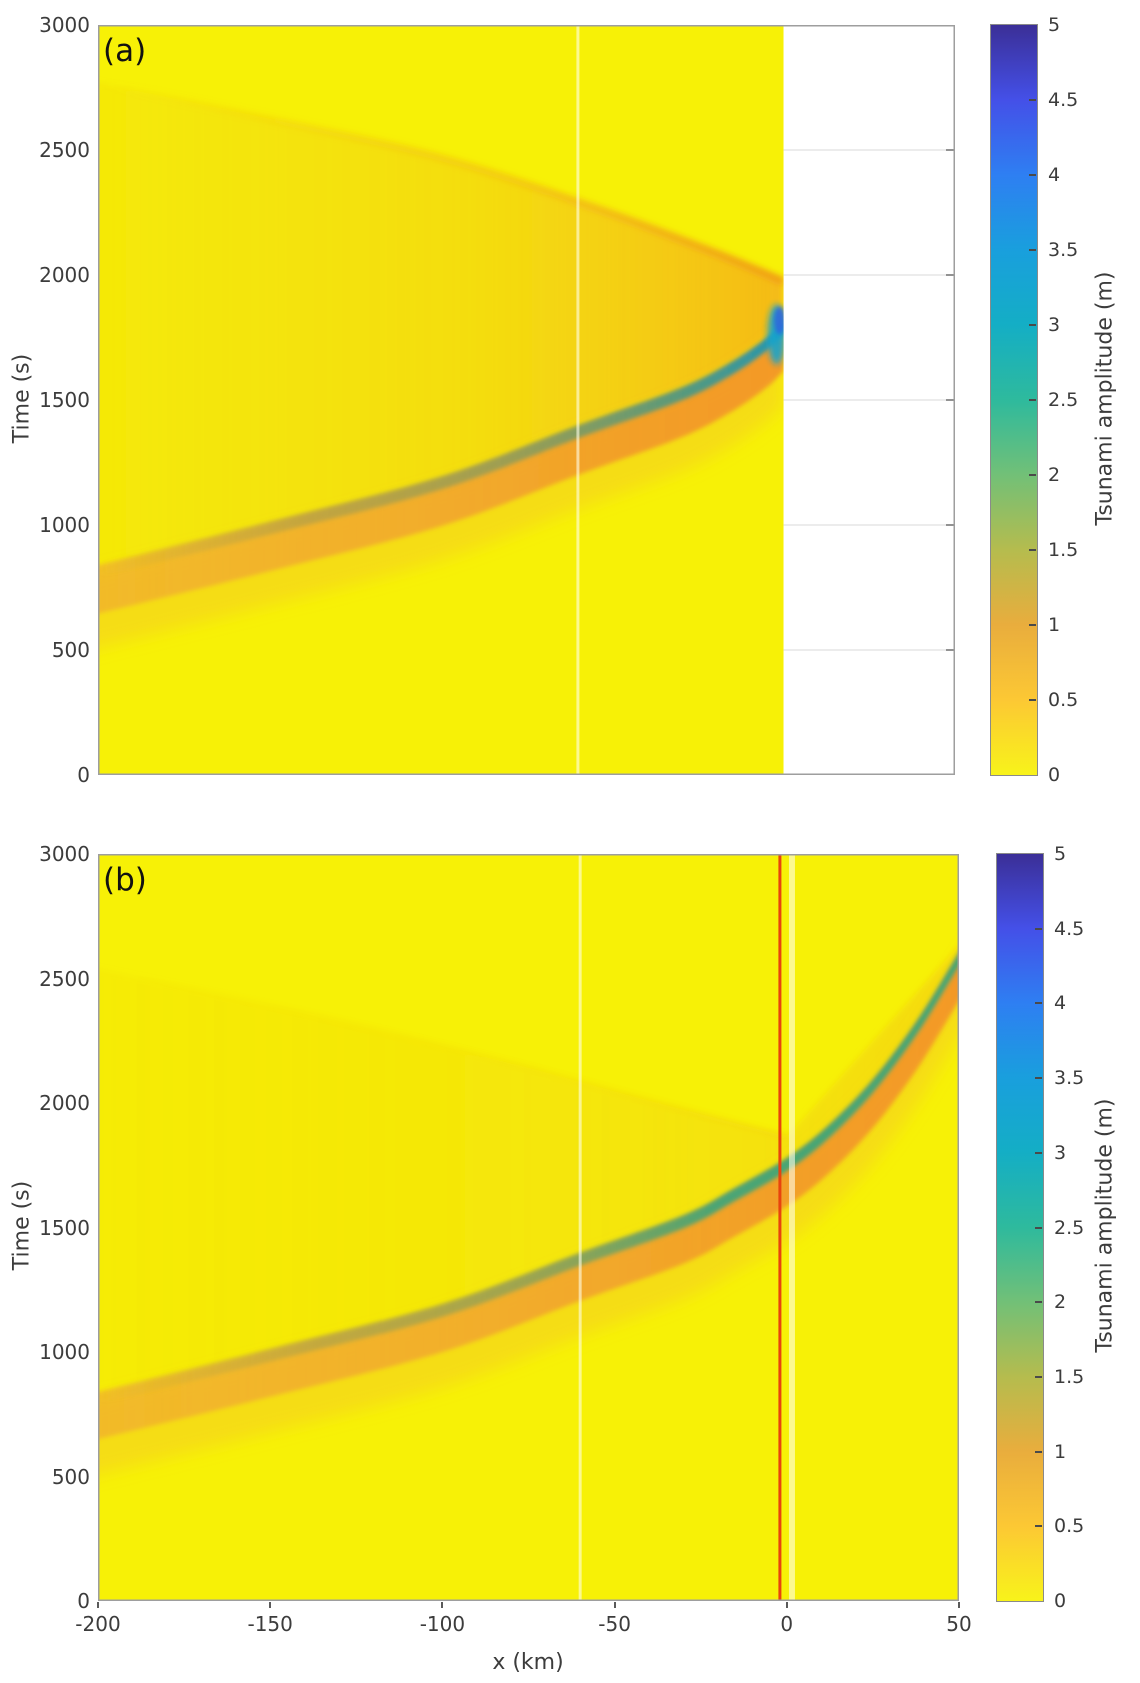 This screenshot has height=1683, width=1140. What do you see at coordinates (780, 320) in the screenshot?
I see `coastal-peak-spot` at bounding box center [780, 320].